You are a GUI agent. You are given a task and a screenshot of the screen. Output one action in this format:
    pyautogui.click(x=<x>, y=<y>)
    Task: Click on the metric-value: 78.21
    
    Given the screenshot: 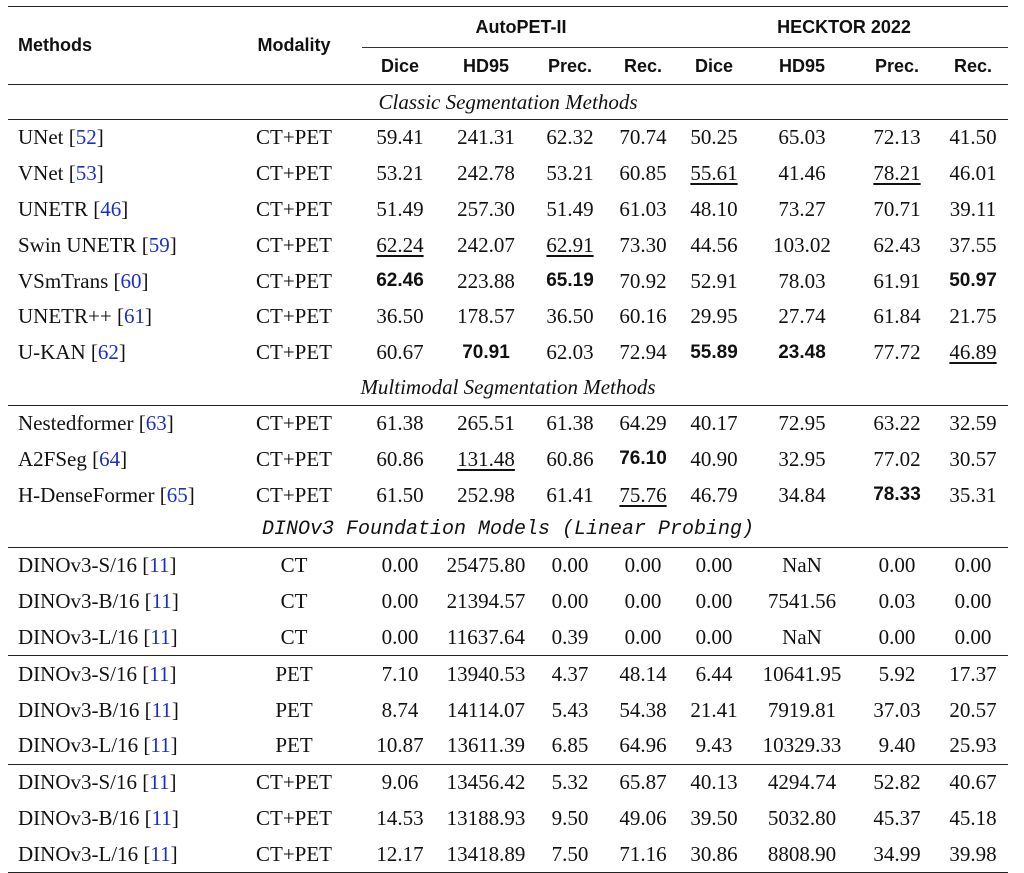 What is the action you would take?
    pyautogui.click(x=897, y=173)
    